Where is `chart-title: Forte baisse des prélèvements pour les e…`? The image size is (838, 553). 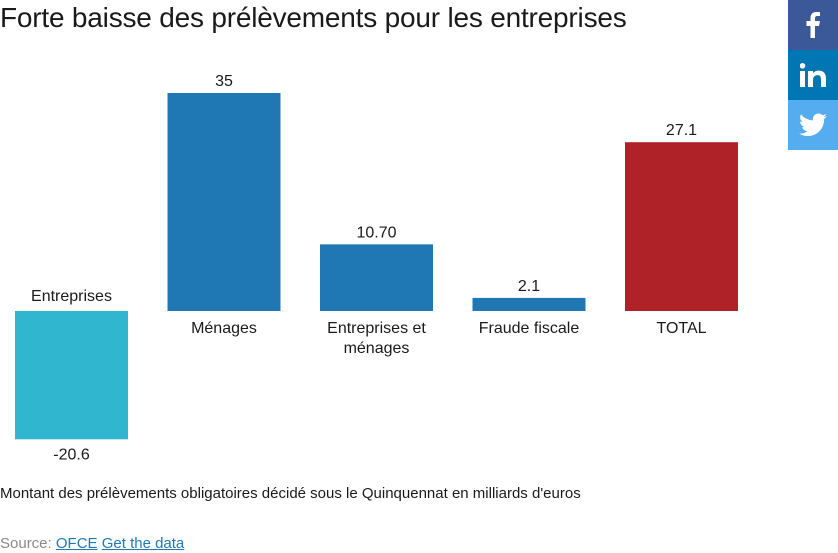
chart-title: Forte baisse des prélèvements pour les e… is located at coordinates (313, 17).